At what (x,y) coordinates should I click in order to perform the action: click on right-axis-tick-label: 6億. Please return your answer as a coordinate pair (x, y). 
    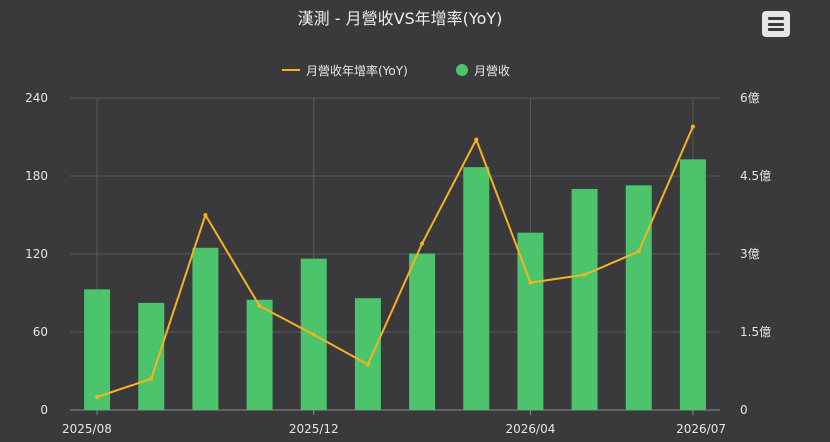
    Looking at the image, I should click on (750, 98).